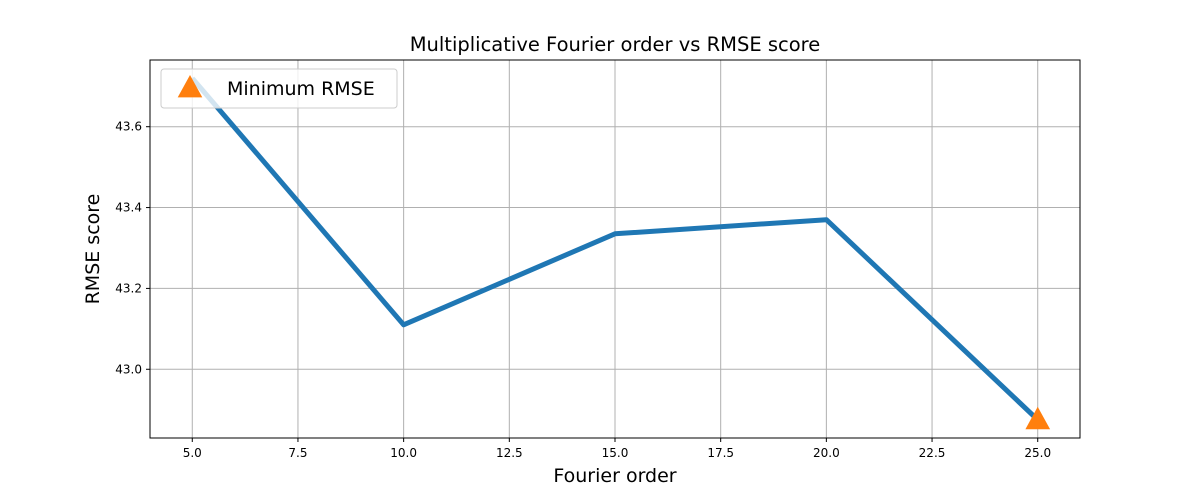 Image resolution: width=1200 pixels, height=500 pixels. What do you see at coordinates (614, 476) in the screenshot?
I see `x-axis-title: Fourier order` at bounding box center [614, 476].